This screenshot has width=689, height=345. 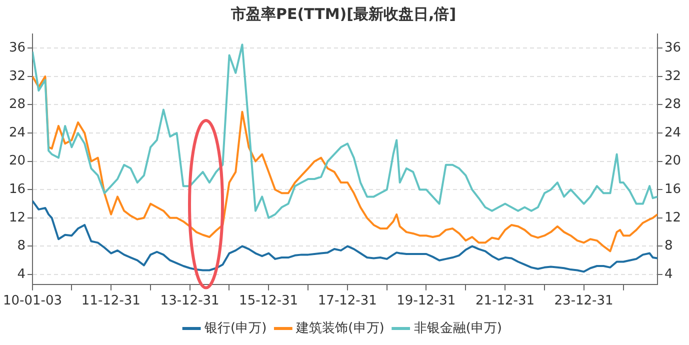 I want to click on x-tick-label: 13-12-31, so click(x=190, y=301).